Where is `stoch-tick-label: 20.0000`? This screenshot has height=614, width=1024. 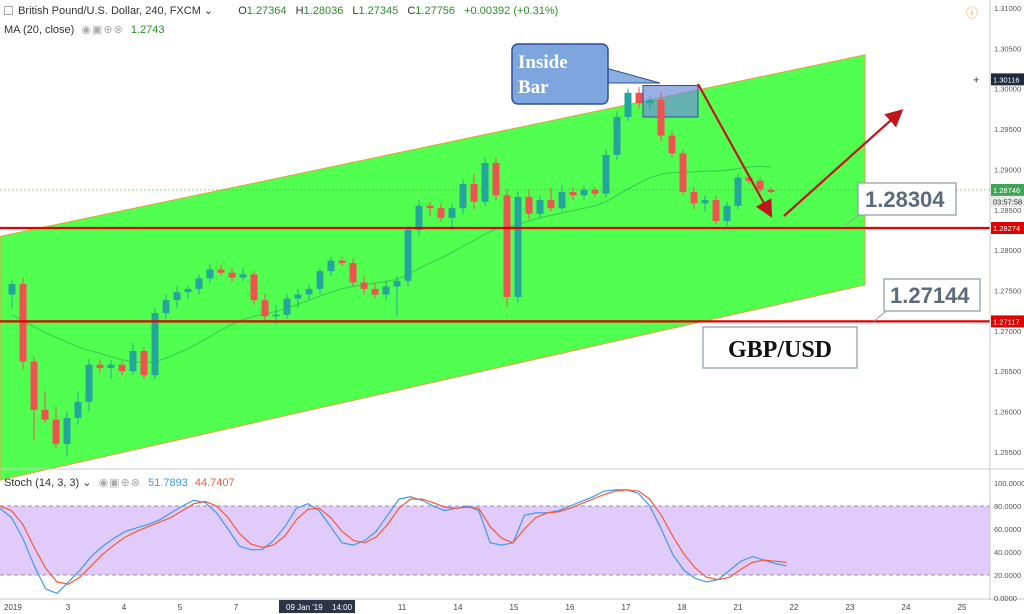 stoch-tick-label: 20.0000 is located at coordinates (1007, 575).